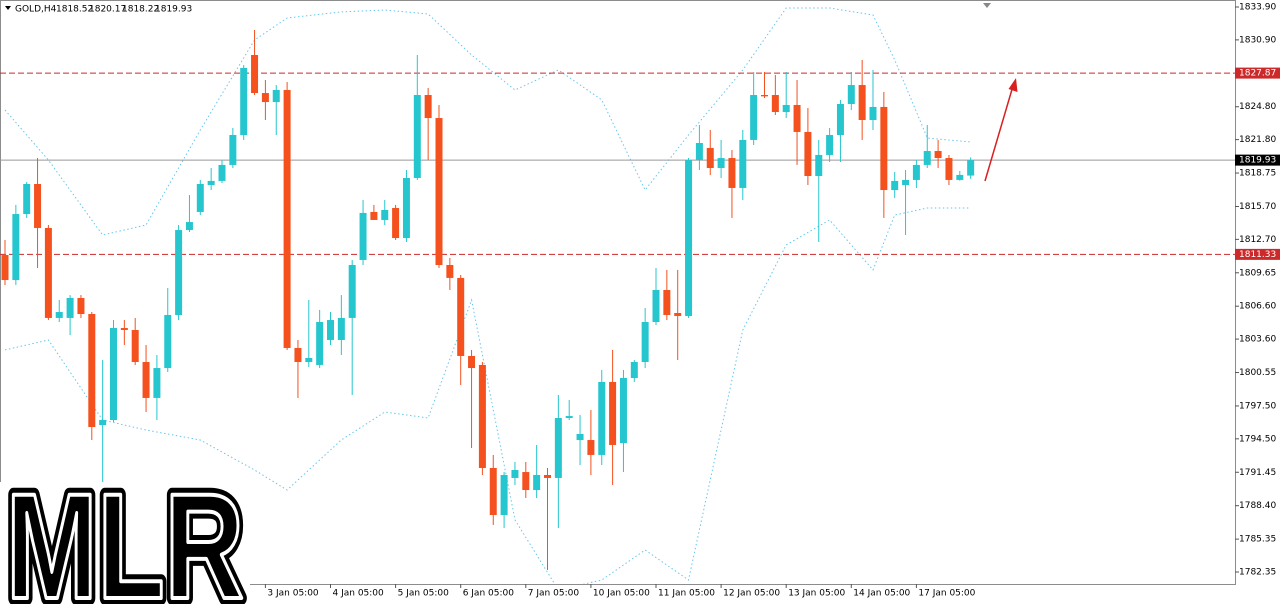 Image resolution: width=1280 pixels, height=604 pixels. What do you see at coordinates (881, 594) in the screenshot?
I see `x-tick-label: 14 Jan 05:00` at bounding box center [881, 594].